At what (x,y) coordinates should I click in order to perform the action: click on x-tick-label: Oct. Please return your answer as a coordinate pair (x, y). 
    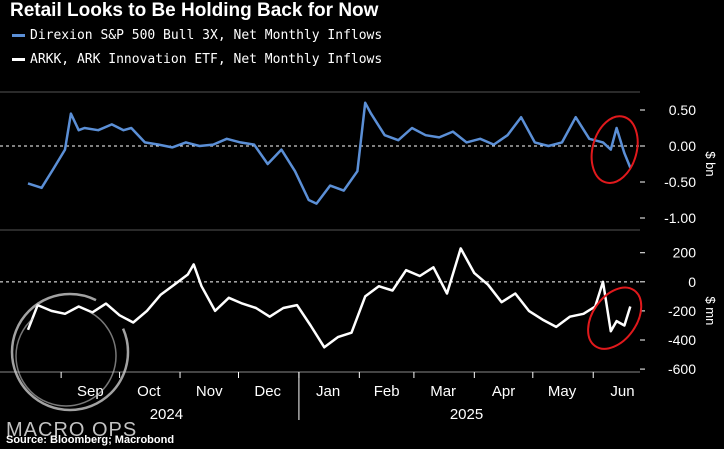
    Looking at the image, I should click on (149, 391).